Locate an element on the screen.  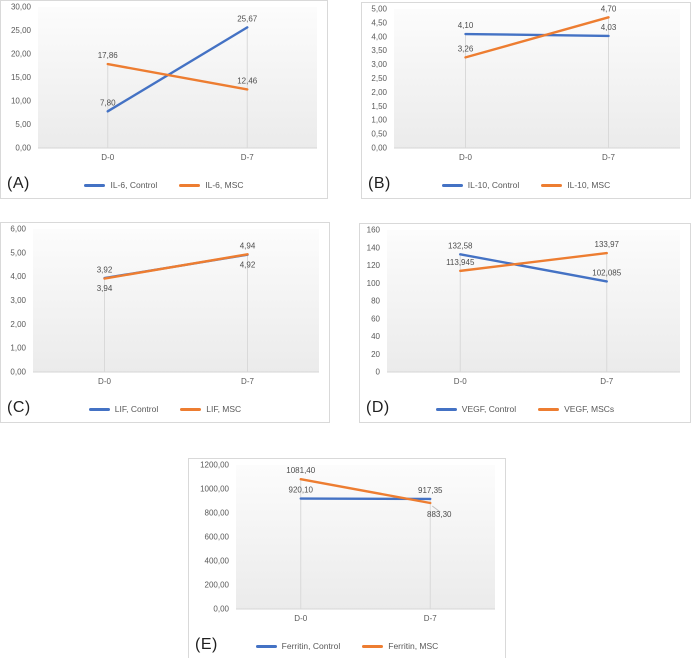
y-axis-tick-label: 0,50 is located at coordinates (379, 134).